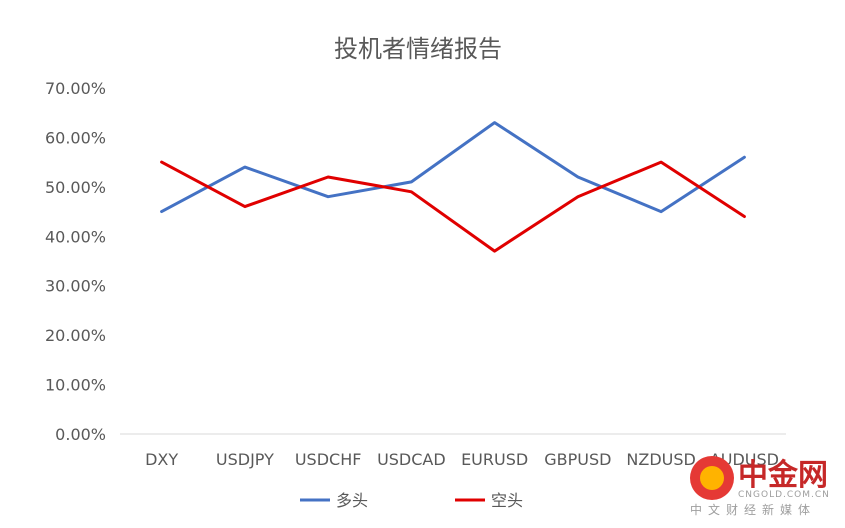 The image size is (845, 528). I want to click on y-tick-label: 70.00%, so click(75, 88).